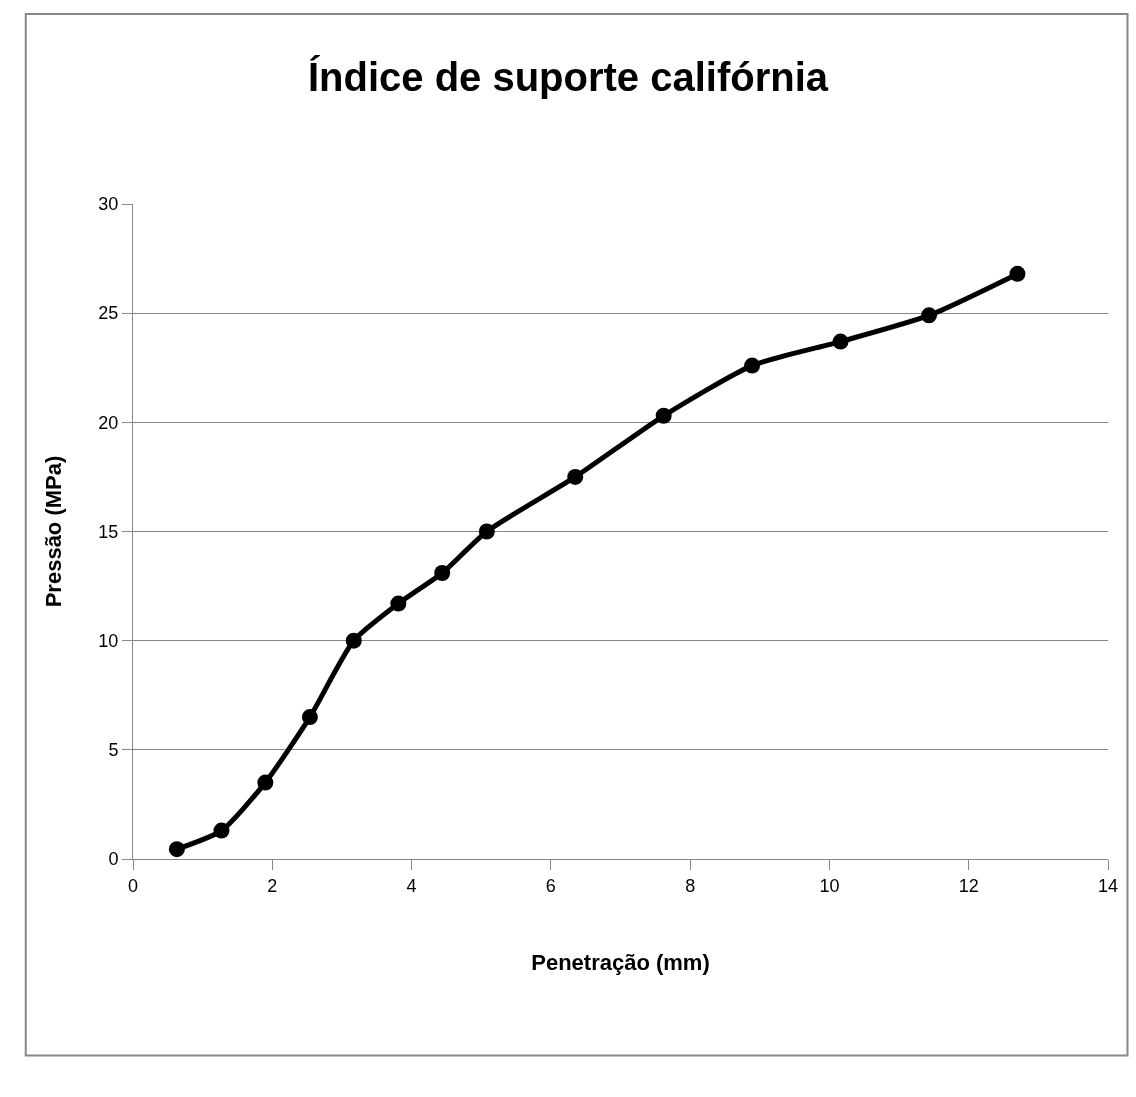 This screenshot has width=1136, height=1097. Describe the element at coordinates (968, 885) in the screenshot. I see `x-tick-label: 12` at that location.